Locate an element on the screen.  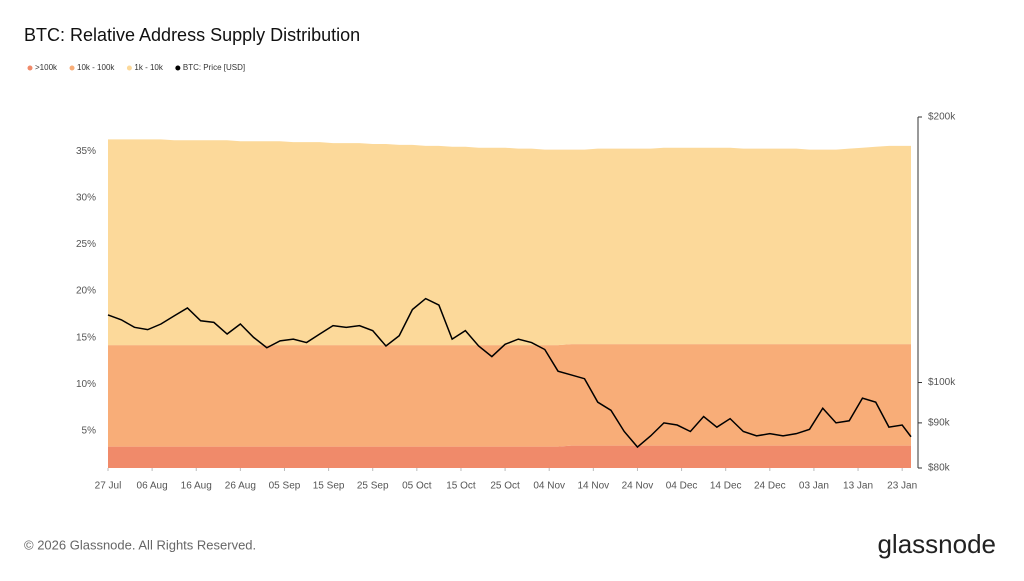
x-tick-label: 26 Aug is located at coordinates (240, 486).